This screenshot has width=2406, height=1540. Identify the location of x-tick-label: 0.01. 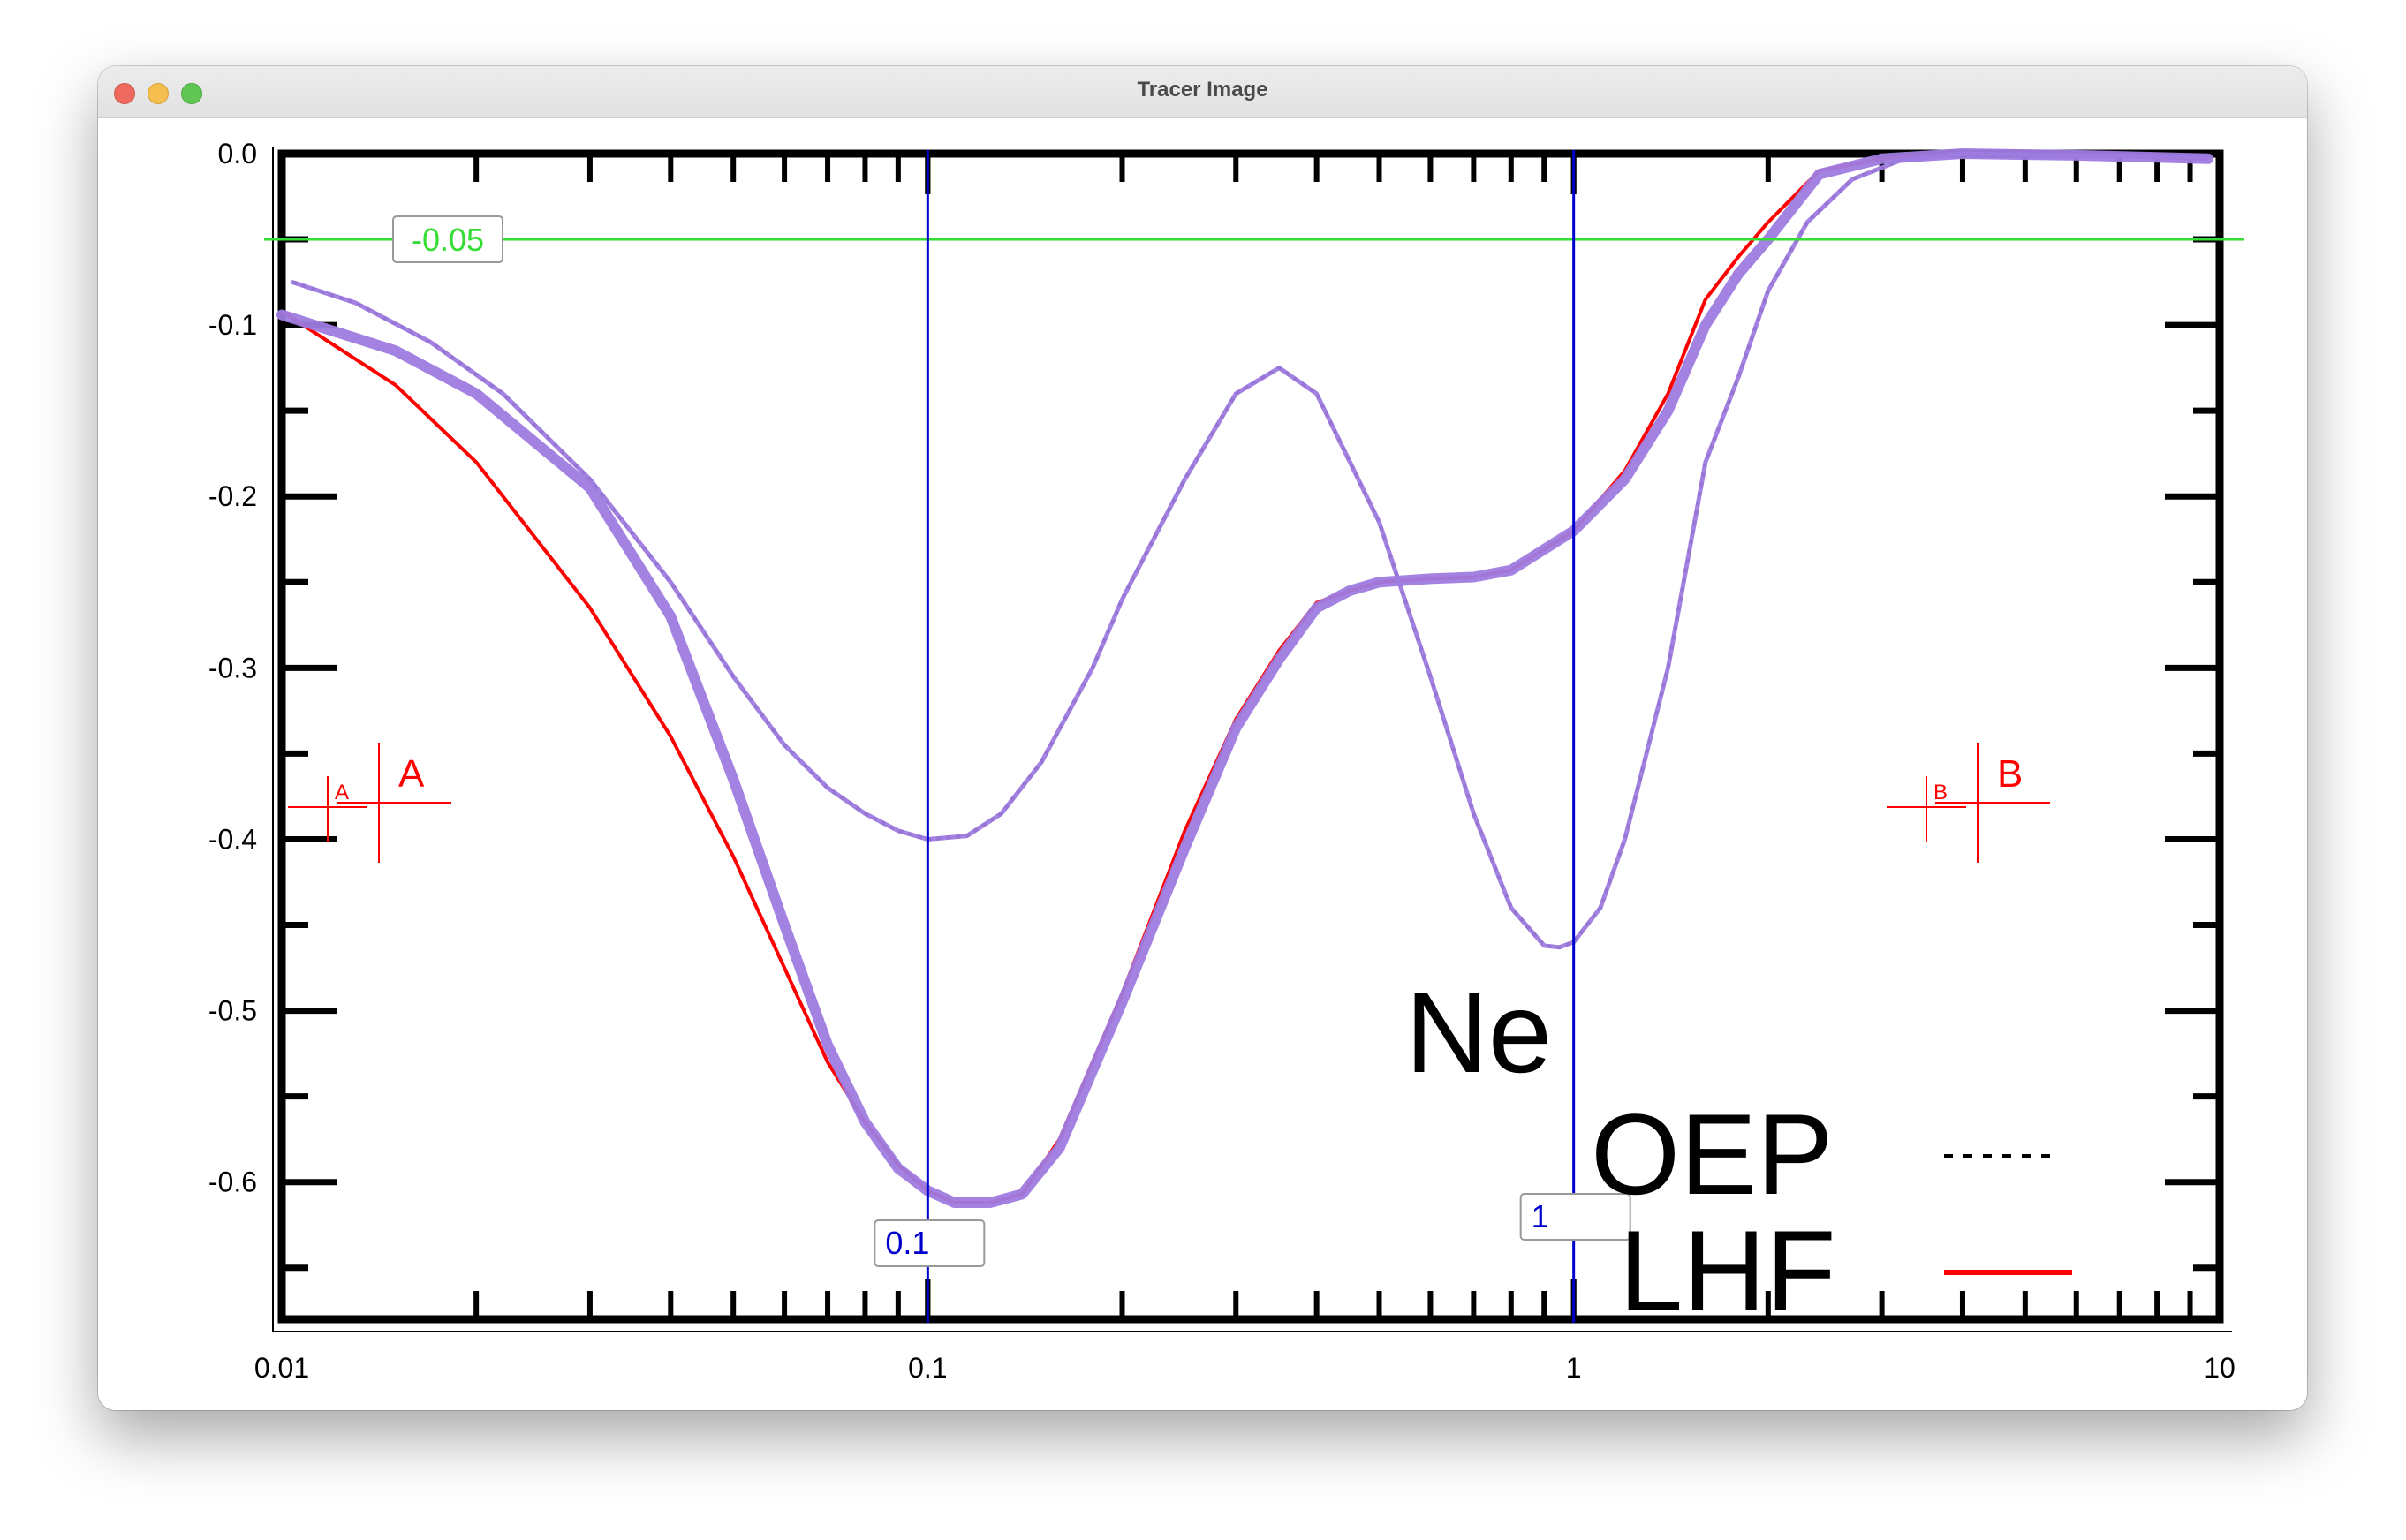
(281, 1368).